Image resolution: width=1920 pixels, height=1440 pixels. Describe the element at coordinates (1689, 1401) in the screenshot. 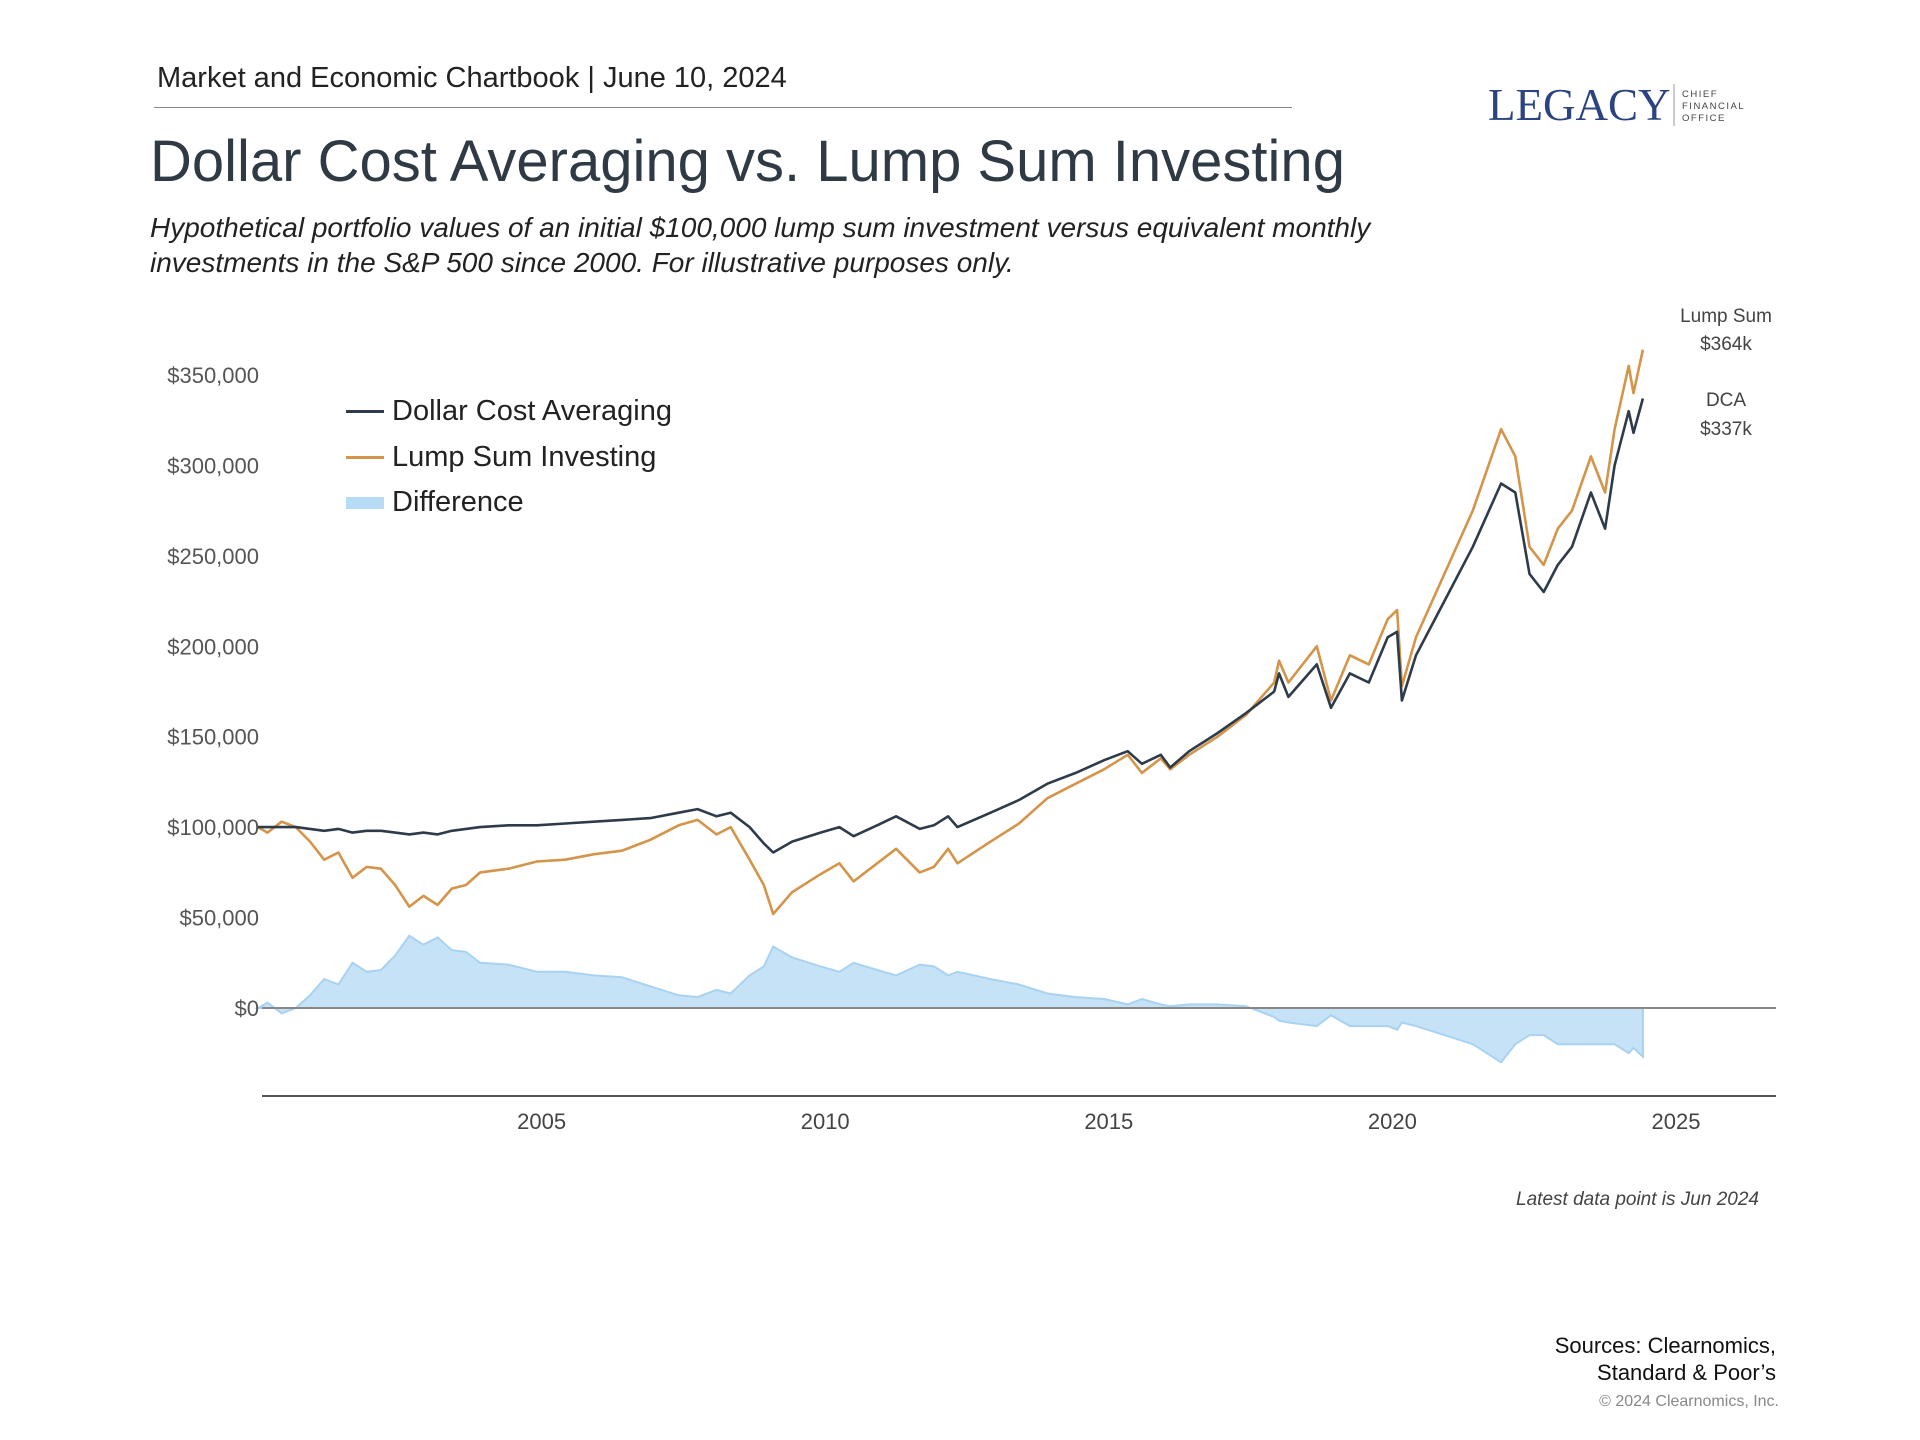

I see `copyright: © 2024 Clearnomics, Inc.` at that location.